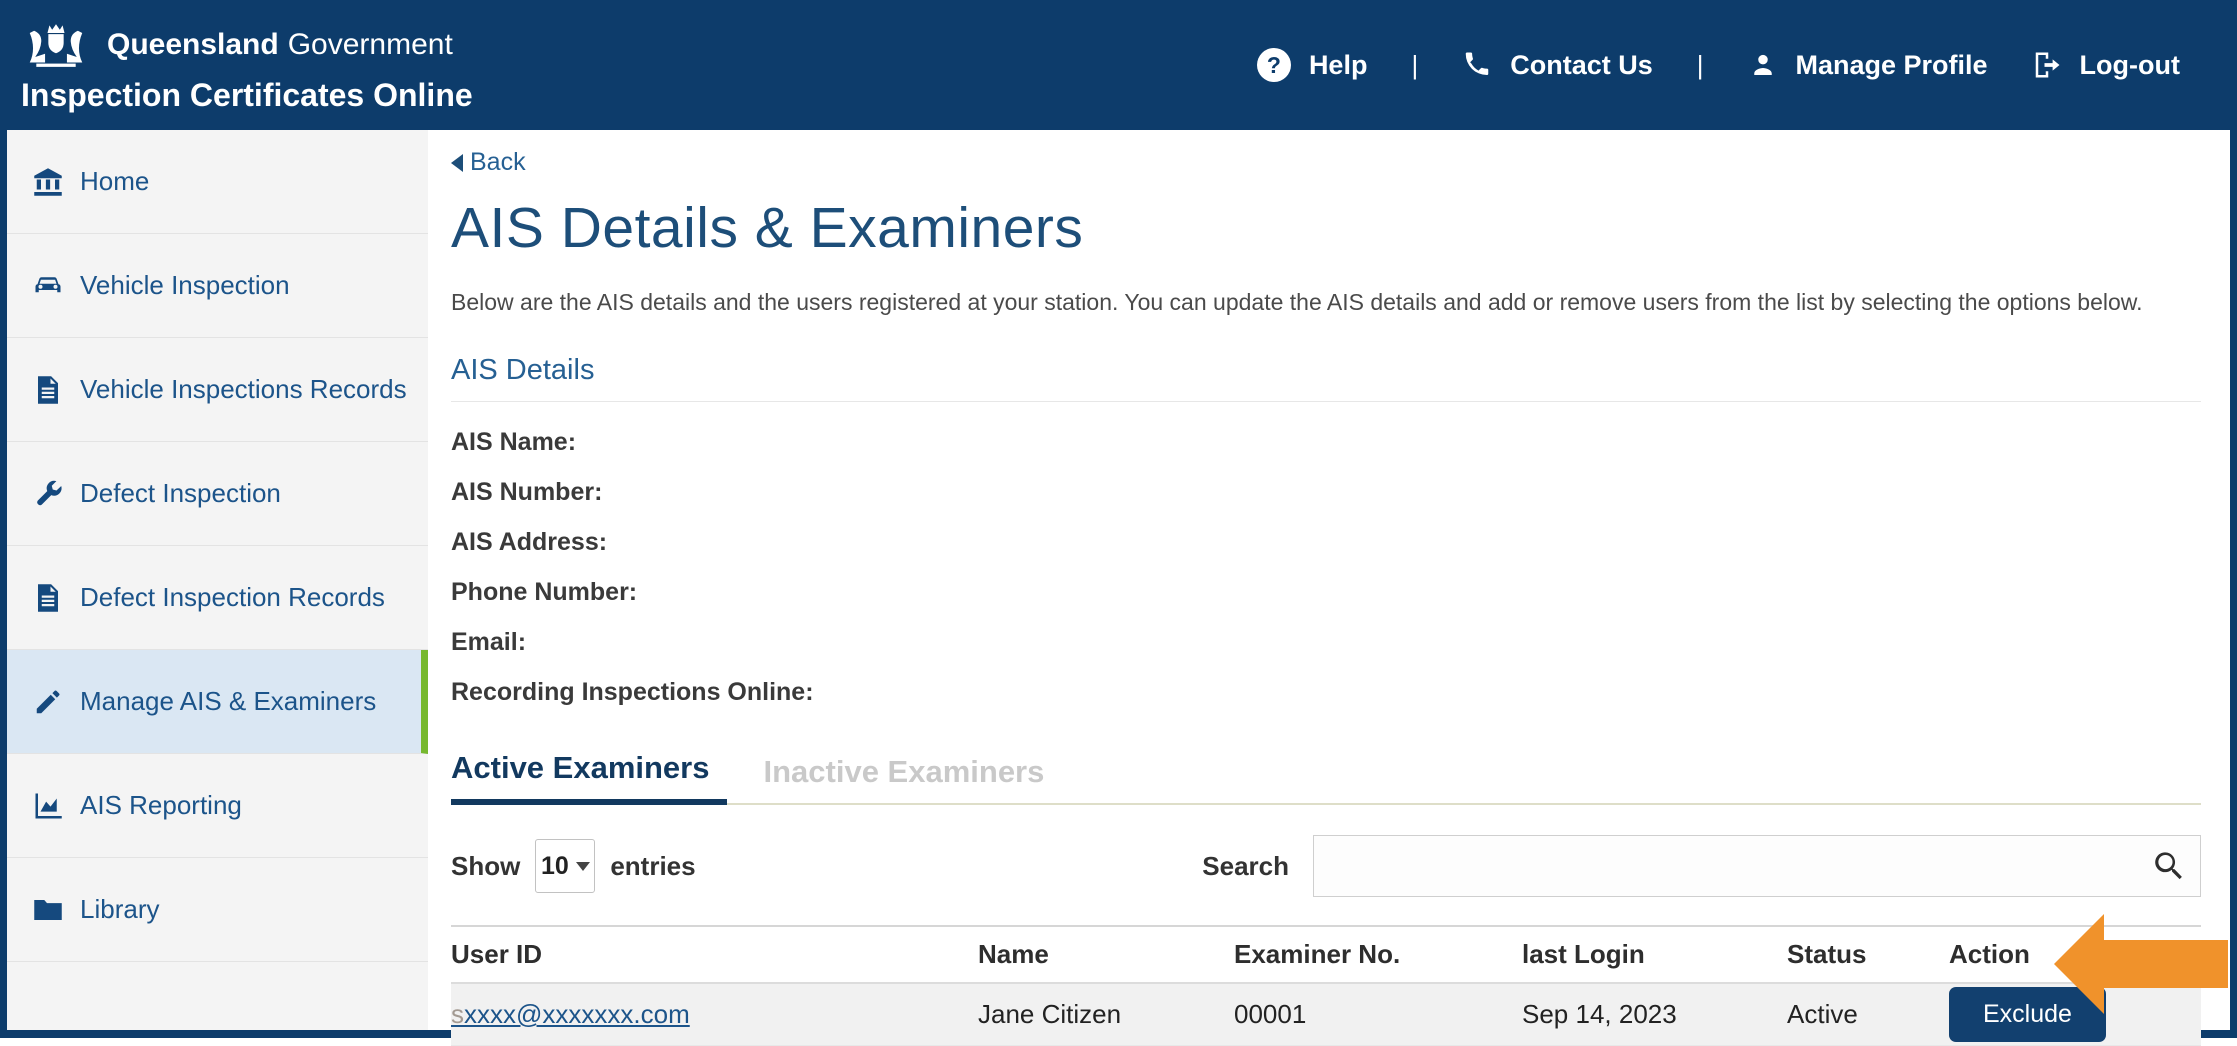 The height and width of the screenshot is (1046, 2237). I want to click on logout-link: Log-out, so click(2106, 65).